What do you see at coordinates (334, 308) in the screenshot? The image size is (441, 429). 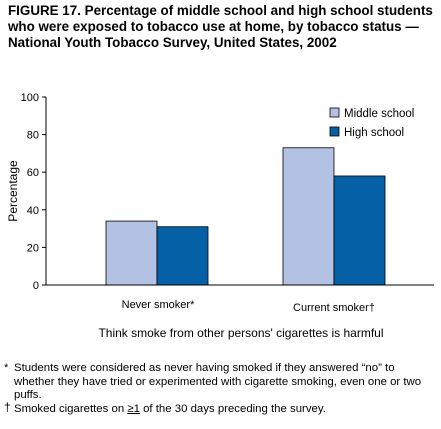 I see `x-tick-label-current-smoker: Current smoker†` at bounding box center [334, 308].